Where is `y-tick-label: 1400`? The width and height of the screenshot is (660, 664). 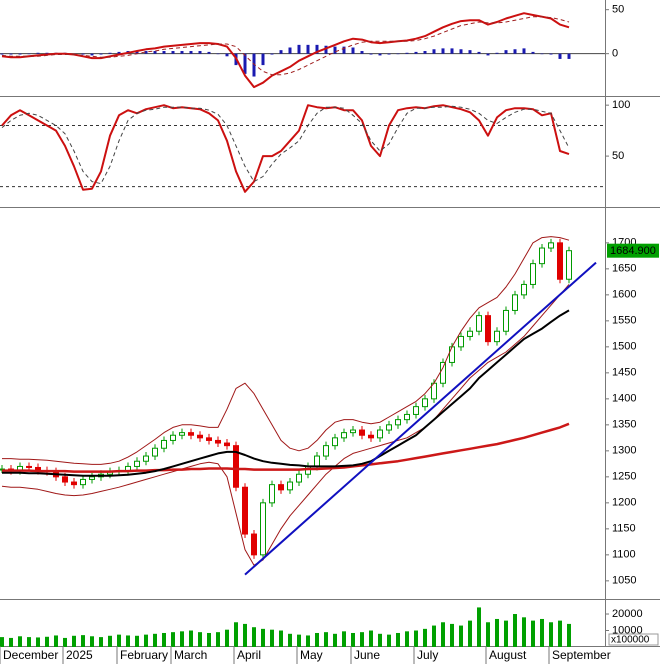
y-tick-label: 1400 is located at coordinates (624, 399).